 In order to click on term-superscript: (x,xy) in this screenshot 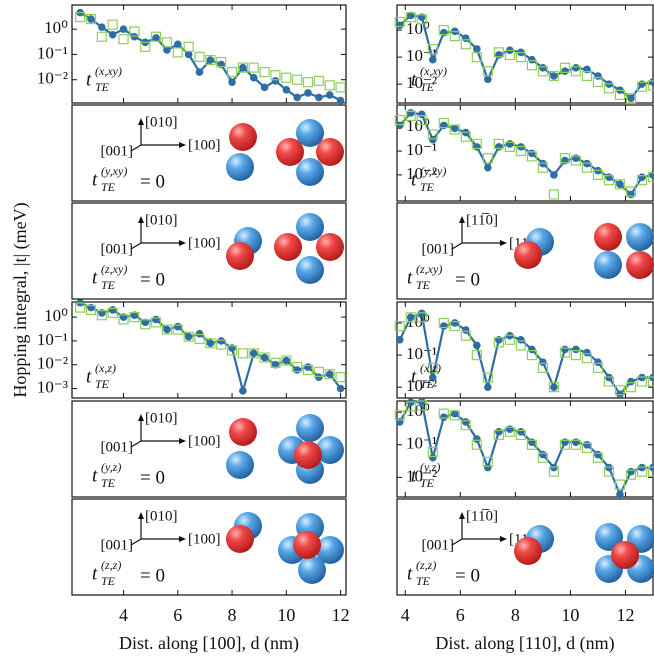, I will do `click(108, 71)`.